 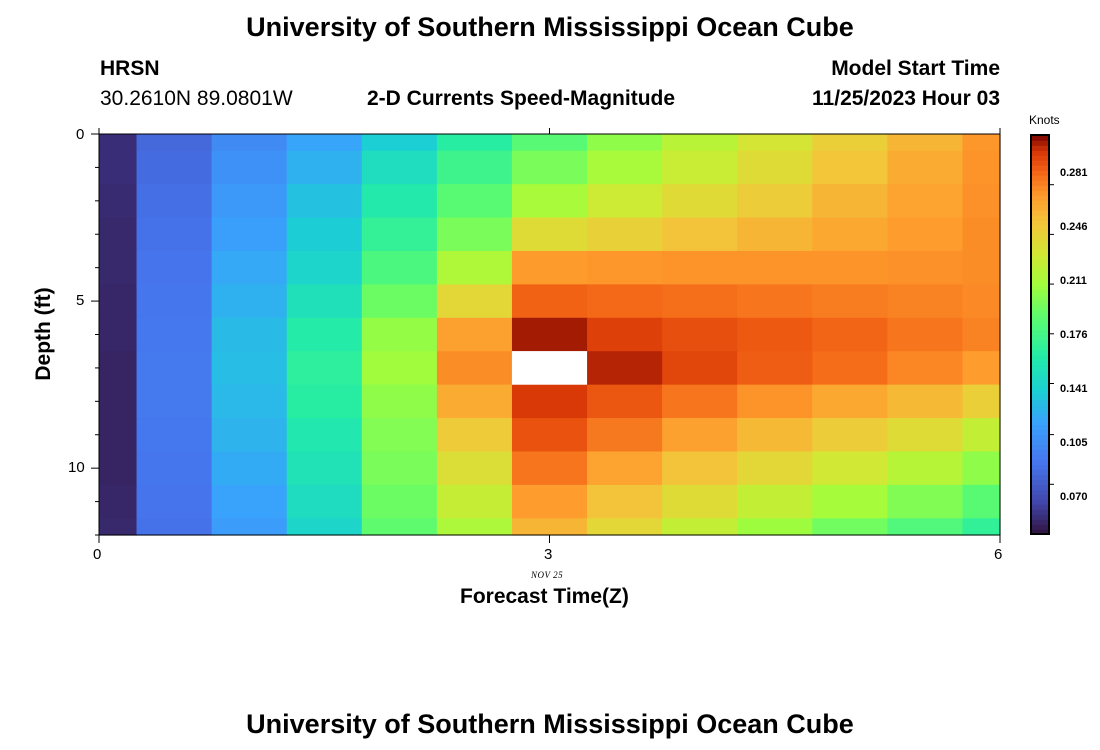 I want to click on colorbar-tick-2: 0.141, so click(x=1074, y=389).